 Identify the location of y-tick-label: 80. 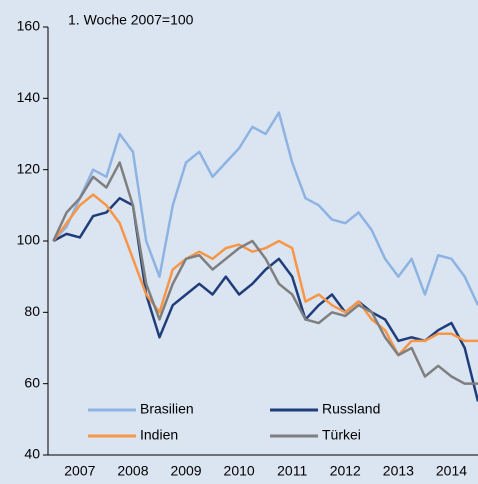
(32, 311).